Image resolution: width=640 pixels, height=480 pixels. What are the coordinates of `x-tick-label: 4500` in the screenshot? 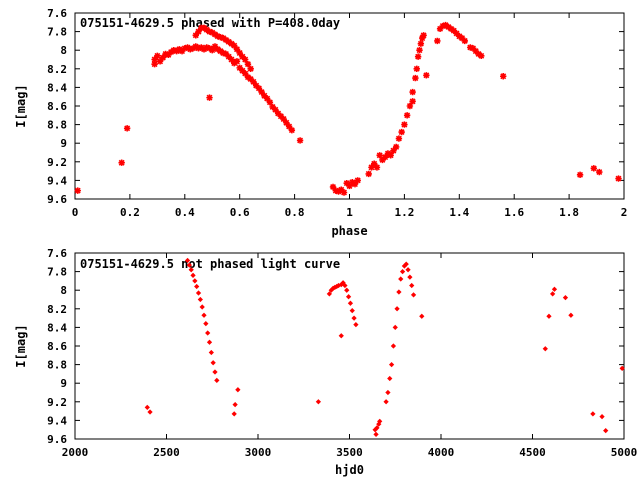 It's located at (532, 452).